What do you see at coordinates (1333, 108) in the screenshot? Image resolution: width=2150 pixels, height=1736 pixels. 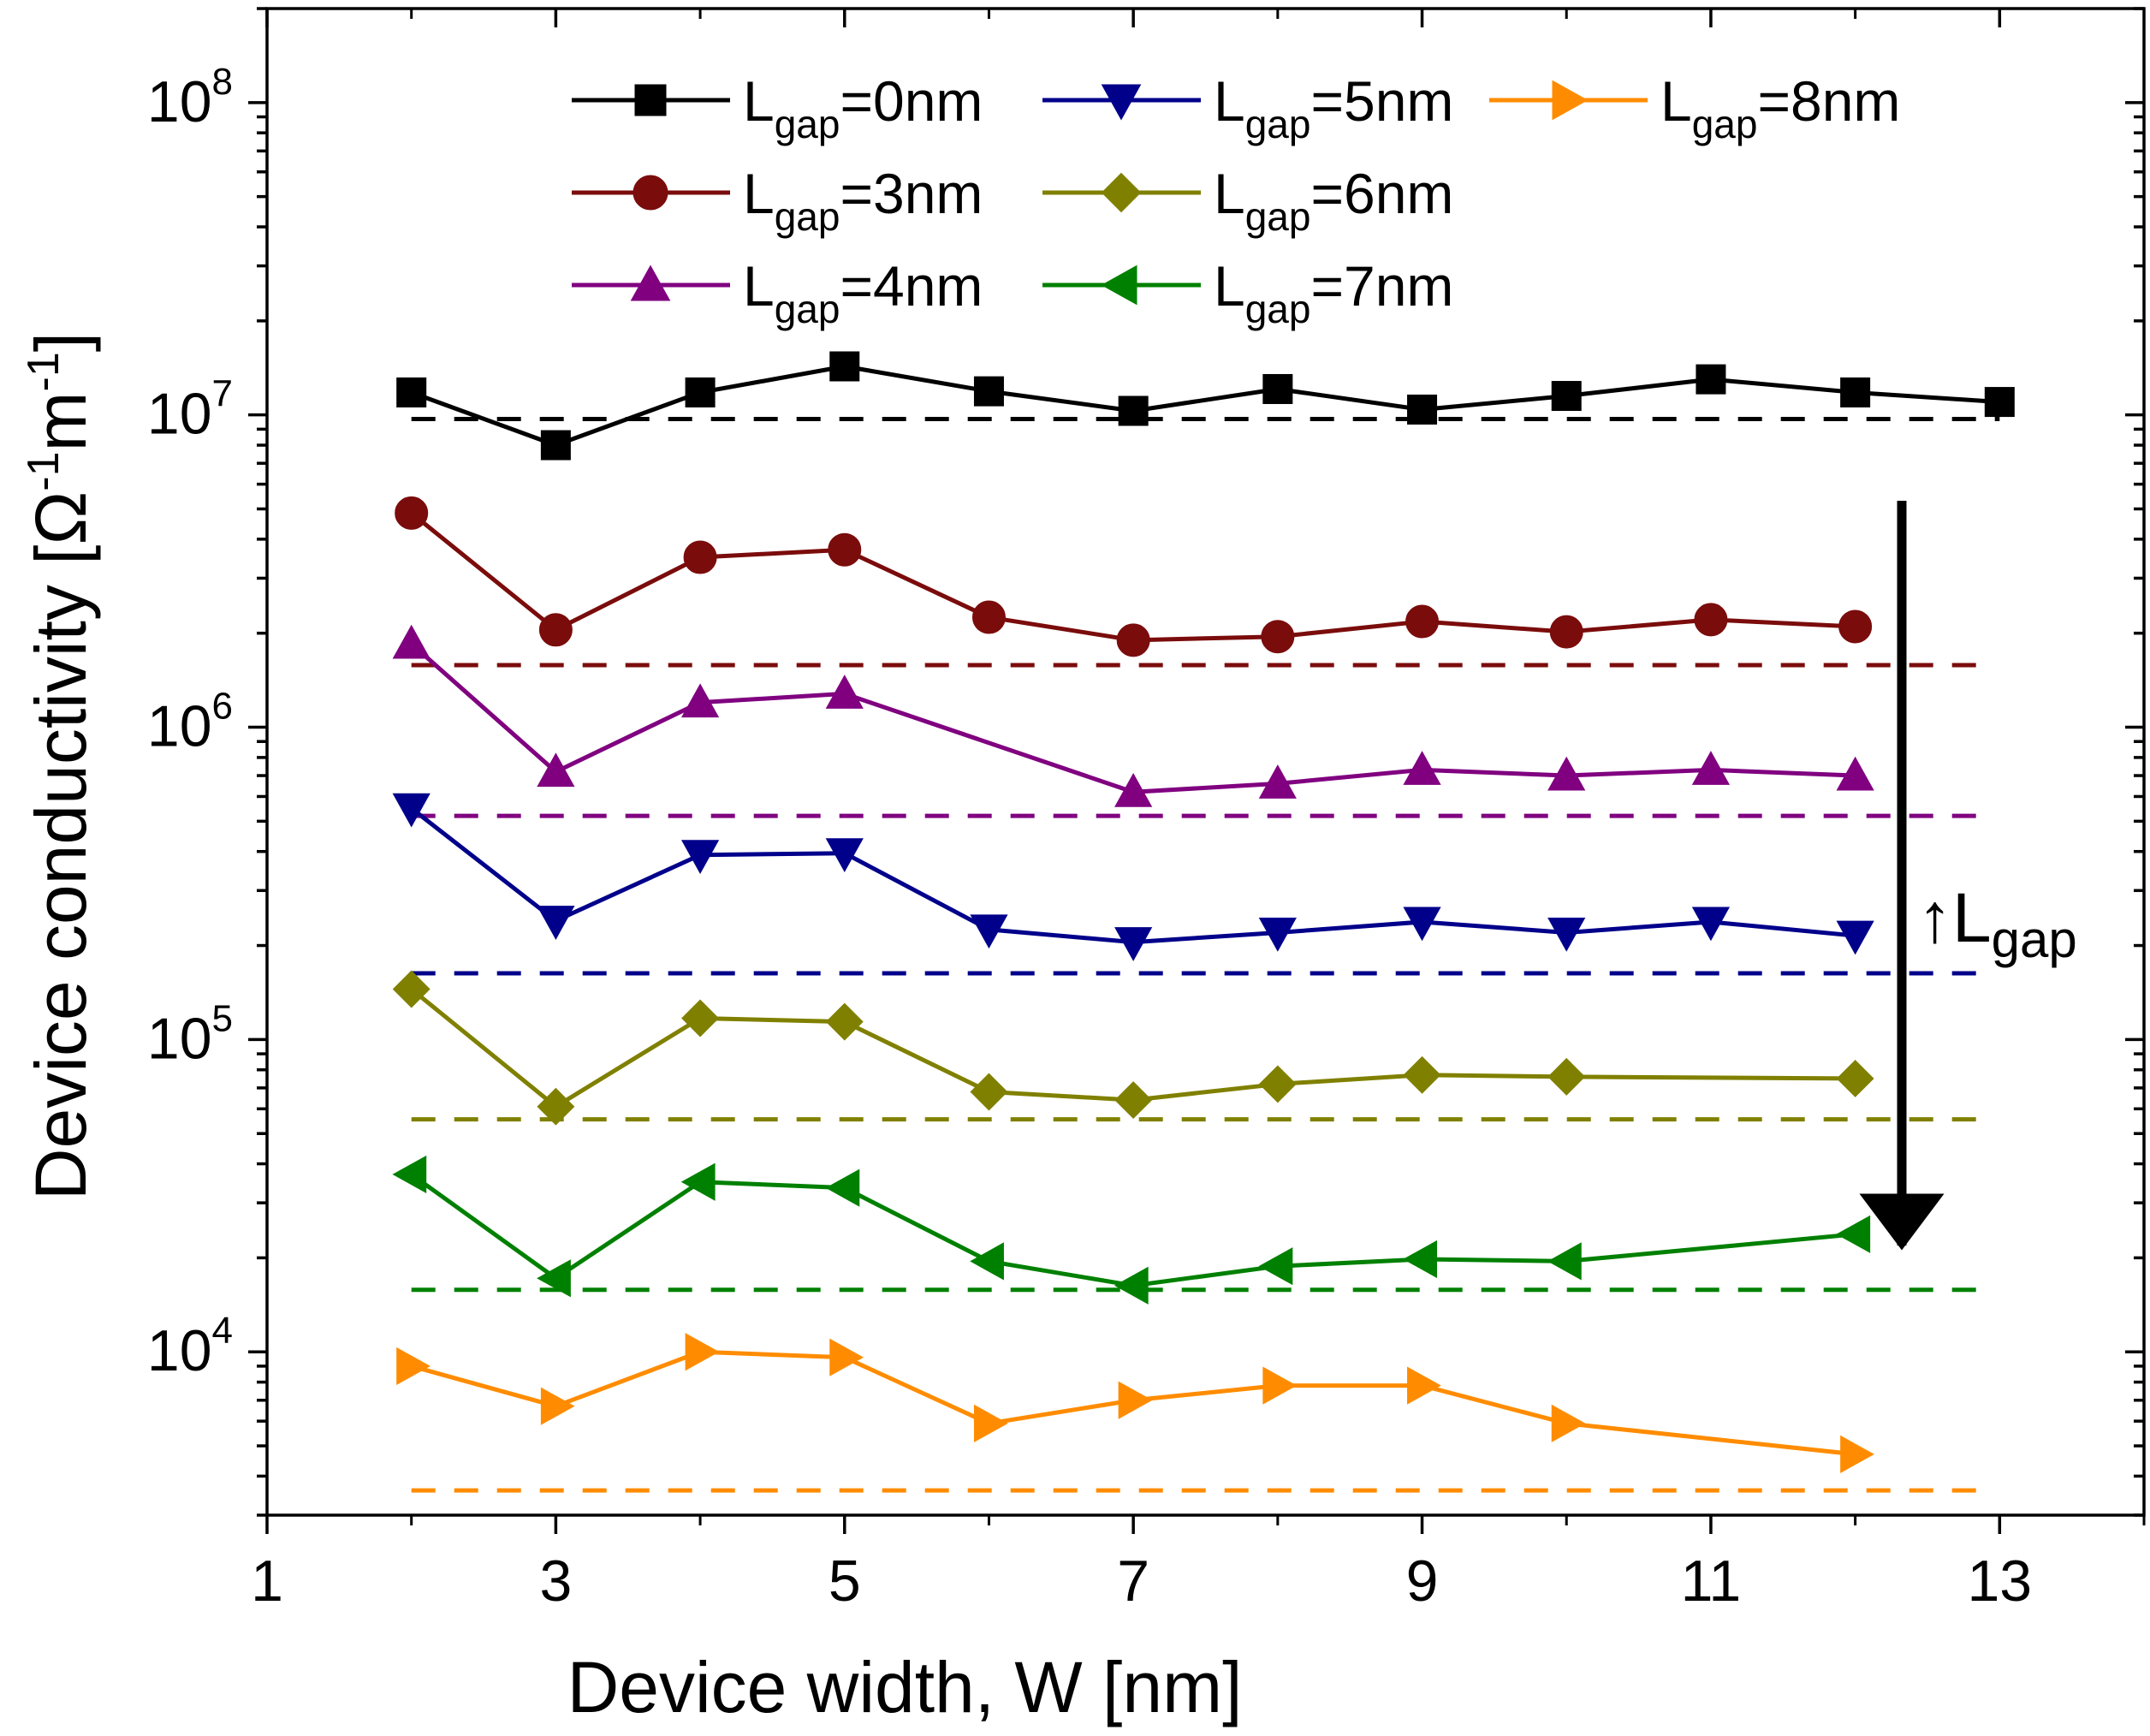 I see `legend-label: Lgap=5nm` at bounding box center [1333, 108].